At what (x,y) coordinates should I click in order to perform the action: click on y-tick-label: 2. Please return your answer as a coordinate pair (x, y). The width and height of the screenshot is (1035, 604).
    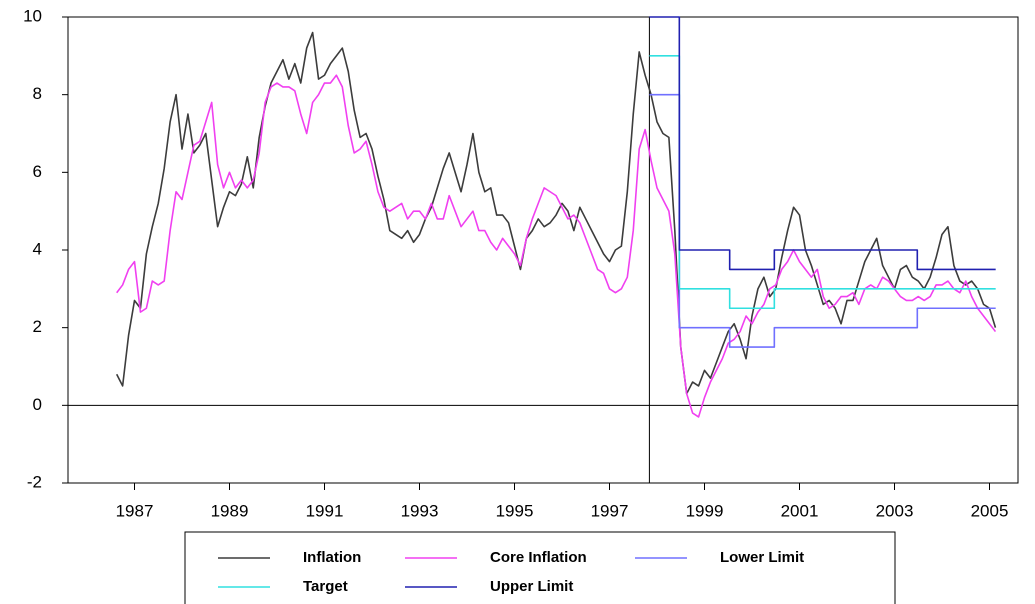
    Looking at the image, I should click on (37, 326).